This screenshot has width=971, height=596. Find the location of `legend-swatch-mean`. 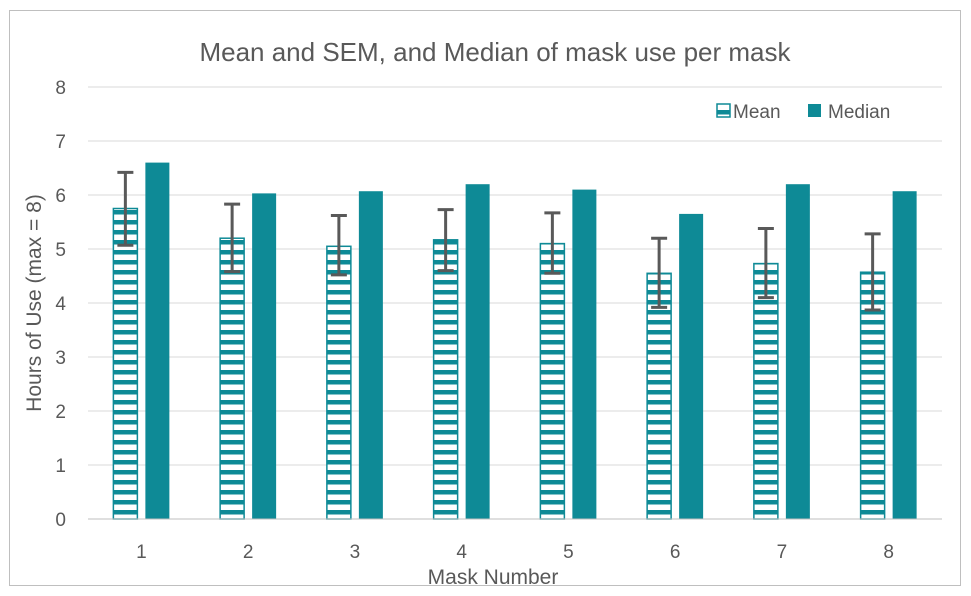

legend-swatch-mean is located at coordinates (723, 110).